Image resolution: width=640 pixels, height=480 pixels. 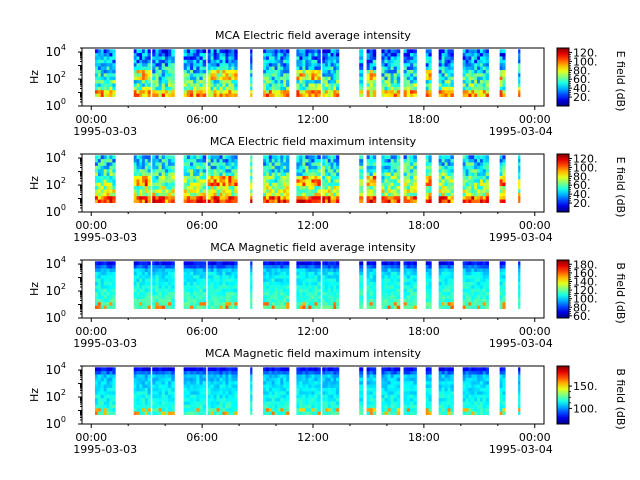 I want to click on y-tick-exponent: 2, so click(x=63, y=74).